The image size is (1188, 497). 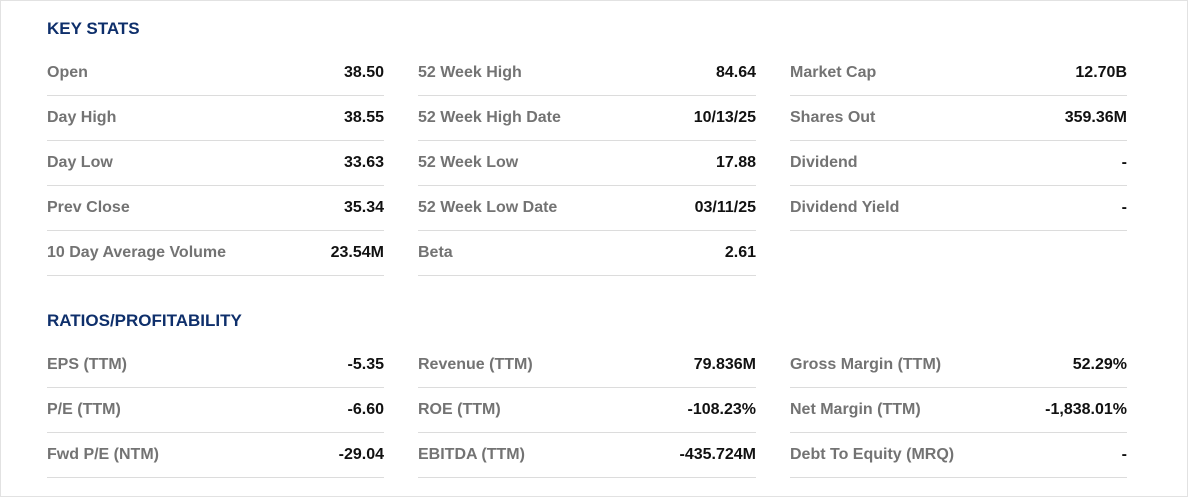 What do you see at coordinates (471, 454) in the screenshot?
I see `stat-label: EBITDA (TTM)` at bounding box center [471, 454].